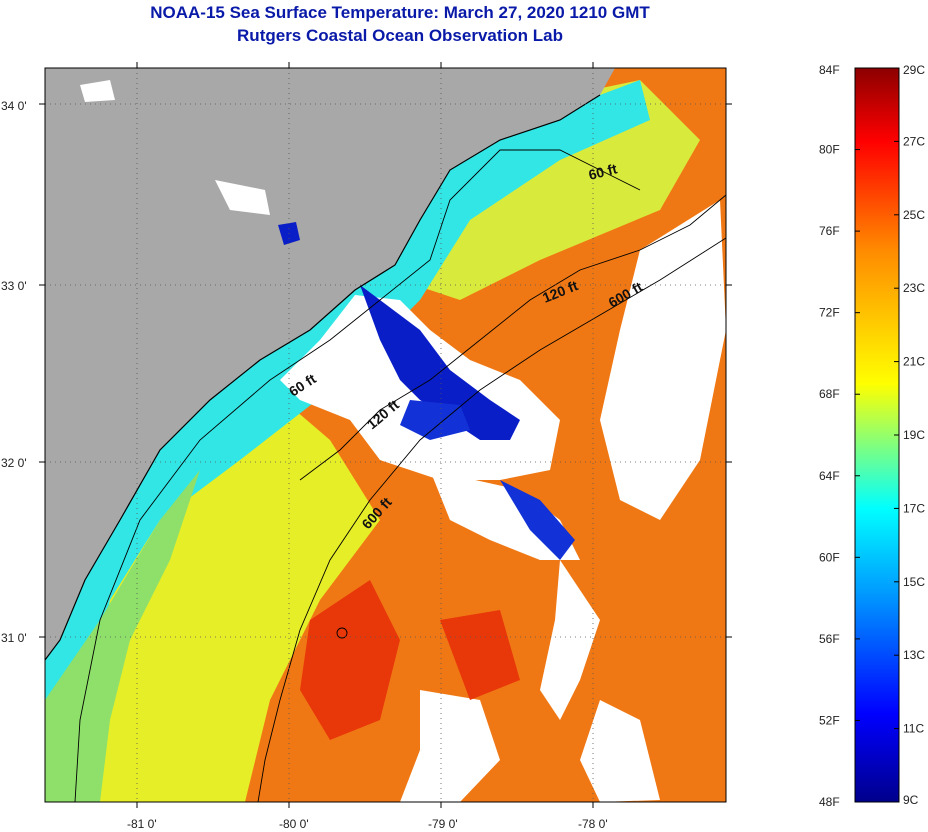 This screenshot has height=832, width=928. I want to click on lon-tick-label: -80 0', so click(294, 824).